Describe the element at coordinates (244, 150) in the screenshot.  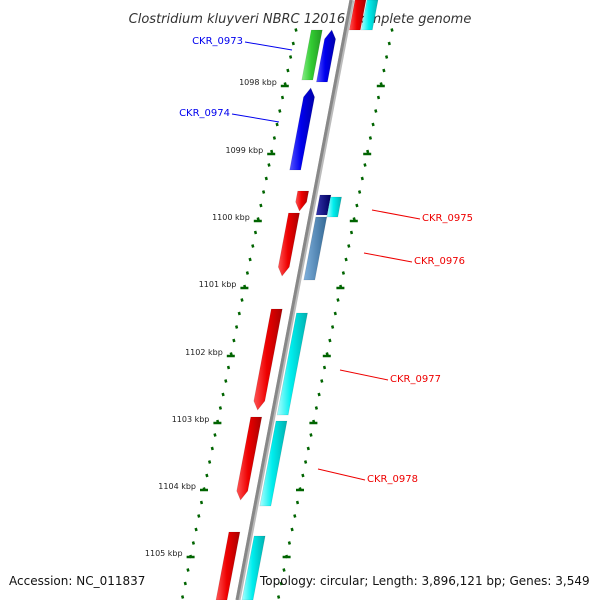
I see `tick-label: 1099 kbp` at that location.